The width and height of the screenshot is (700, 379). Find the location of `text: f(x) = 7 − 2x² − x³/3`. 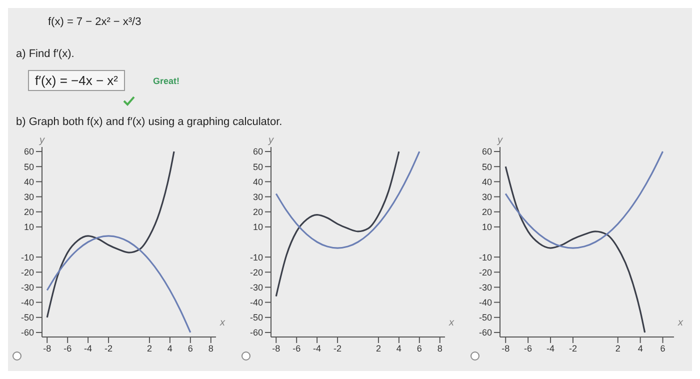

text: f(x) = 7 − 2x² − x³/3 is located at coordinates (95, 22).